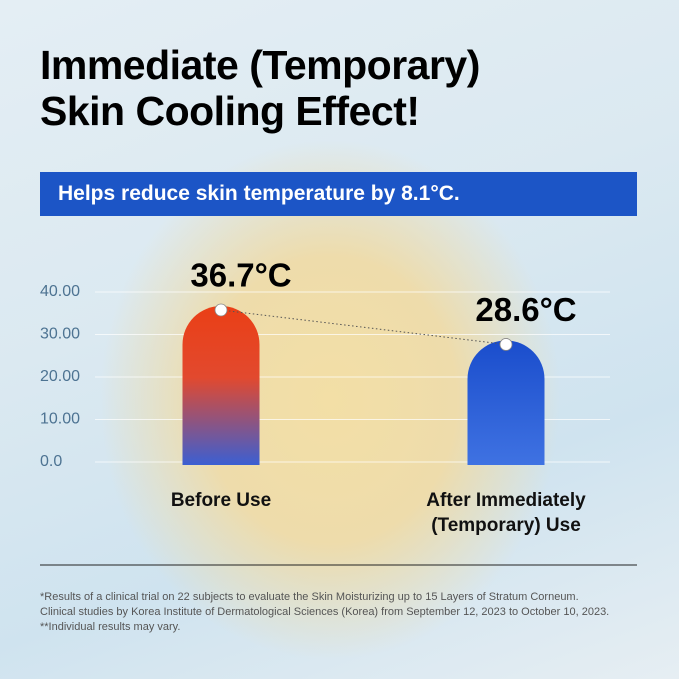 This screenshot has width=679, height=679. Describe the element at coordinates (260, 65) in the screenshot. I see `title-line: Immediate (Temporary)` at that location.